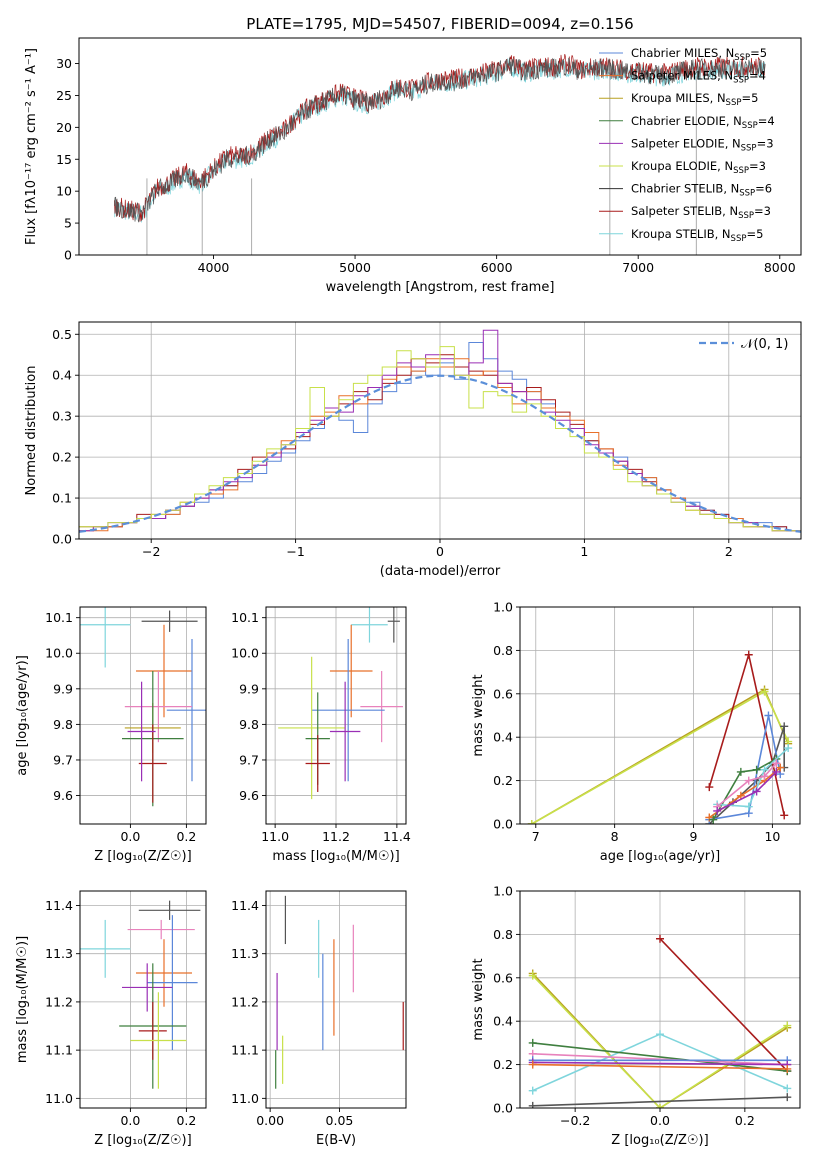  I want to click on y-tick-label: 10.1, so click(59, 617).